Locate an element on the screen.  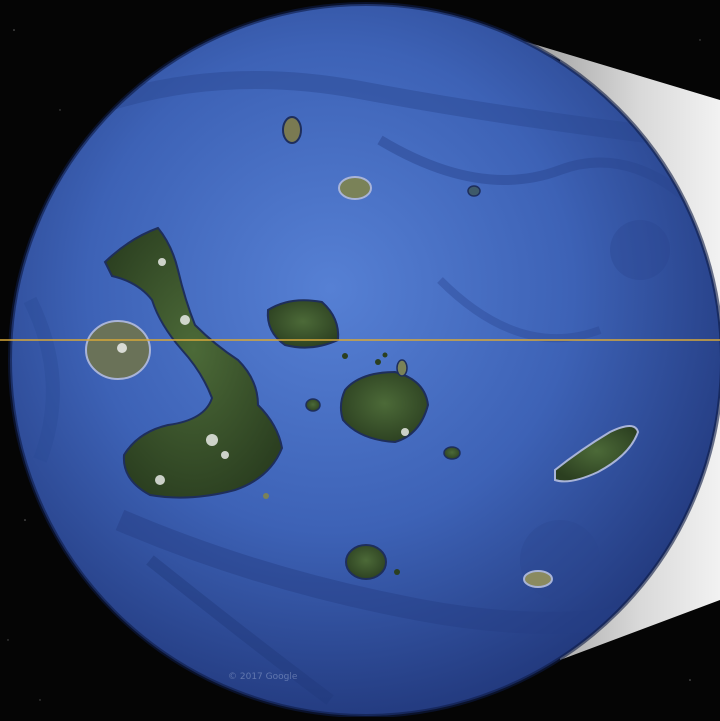
island-pinta is located at coordinates (292, 130).